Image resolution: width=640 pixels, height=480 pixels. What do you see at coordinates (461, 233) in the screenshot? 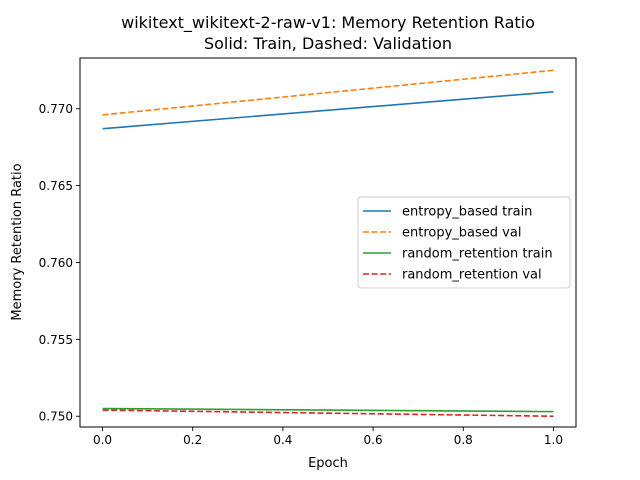
I see `legend-label: entropy_based val` at bounding box center [461, 233].